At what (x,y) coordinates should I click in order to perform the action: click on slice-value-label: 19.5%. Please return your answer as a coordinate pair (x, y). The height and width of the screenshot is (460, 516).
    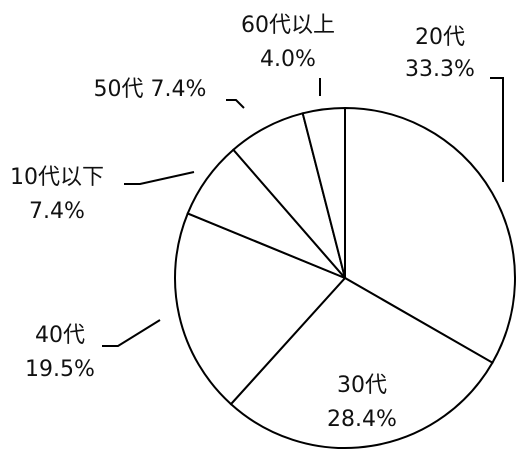
    Looking at the image, I should click on (60, 369).